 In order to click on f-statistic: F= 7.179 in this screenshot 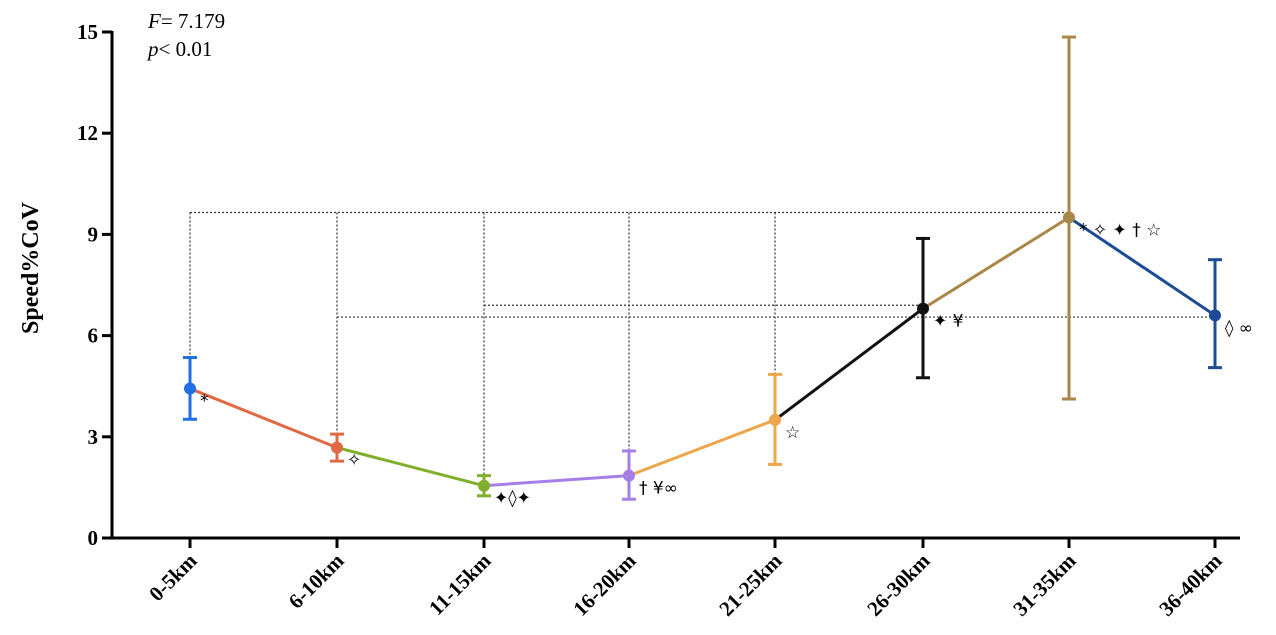, I will do `click(186, 21)`.